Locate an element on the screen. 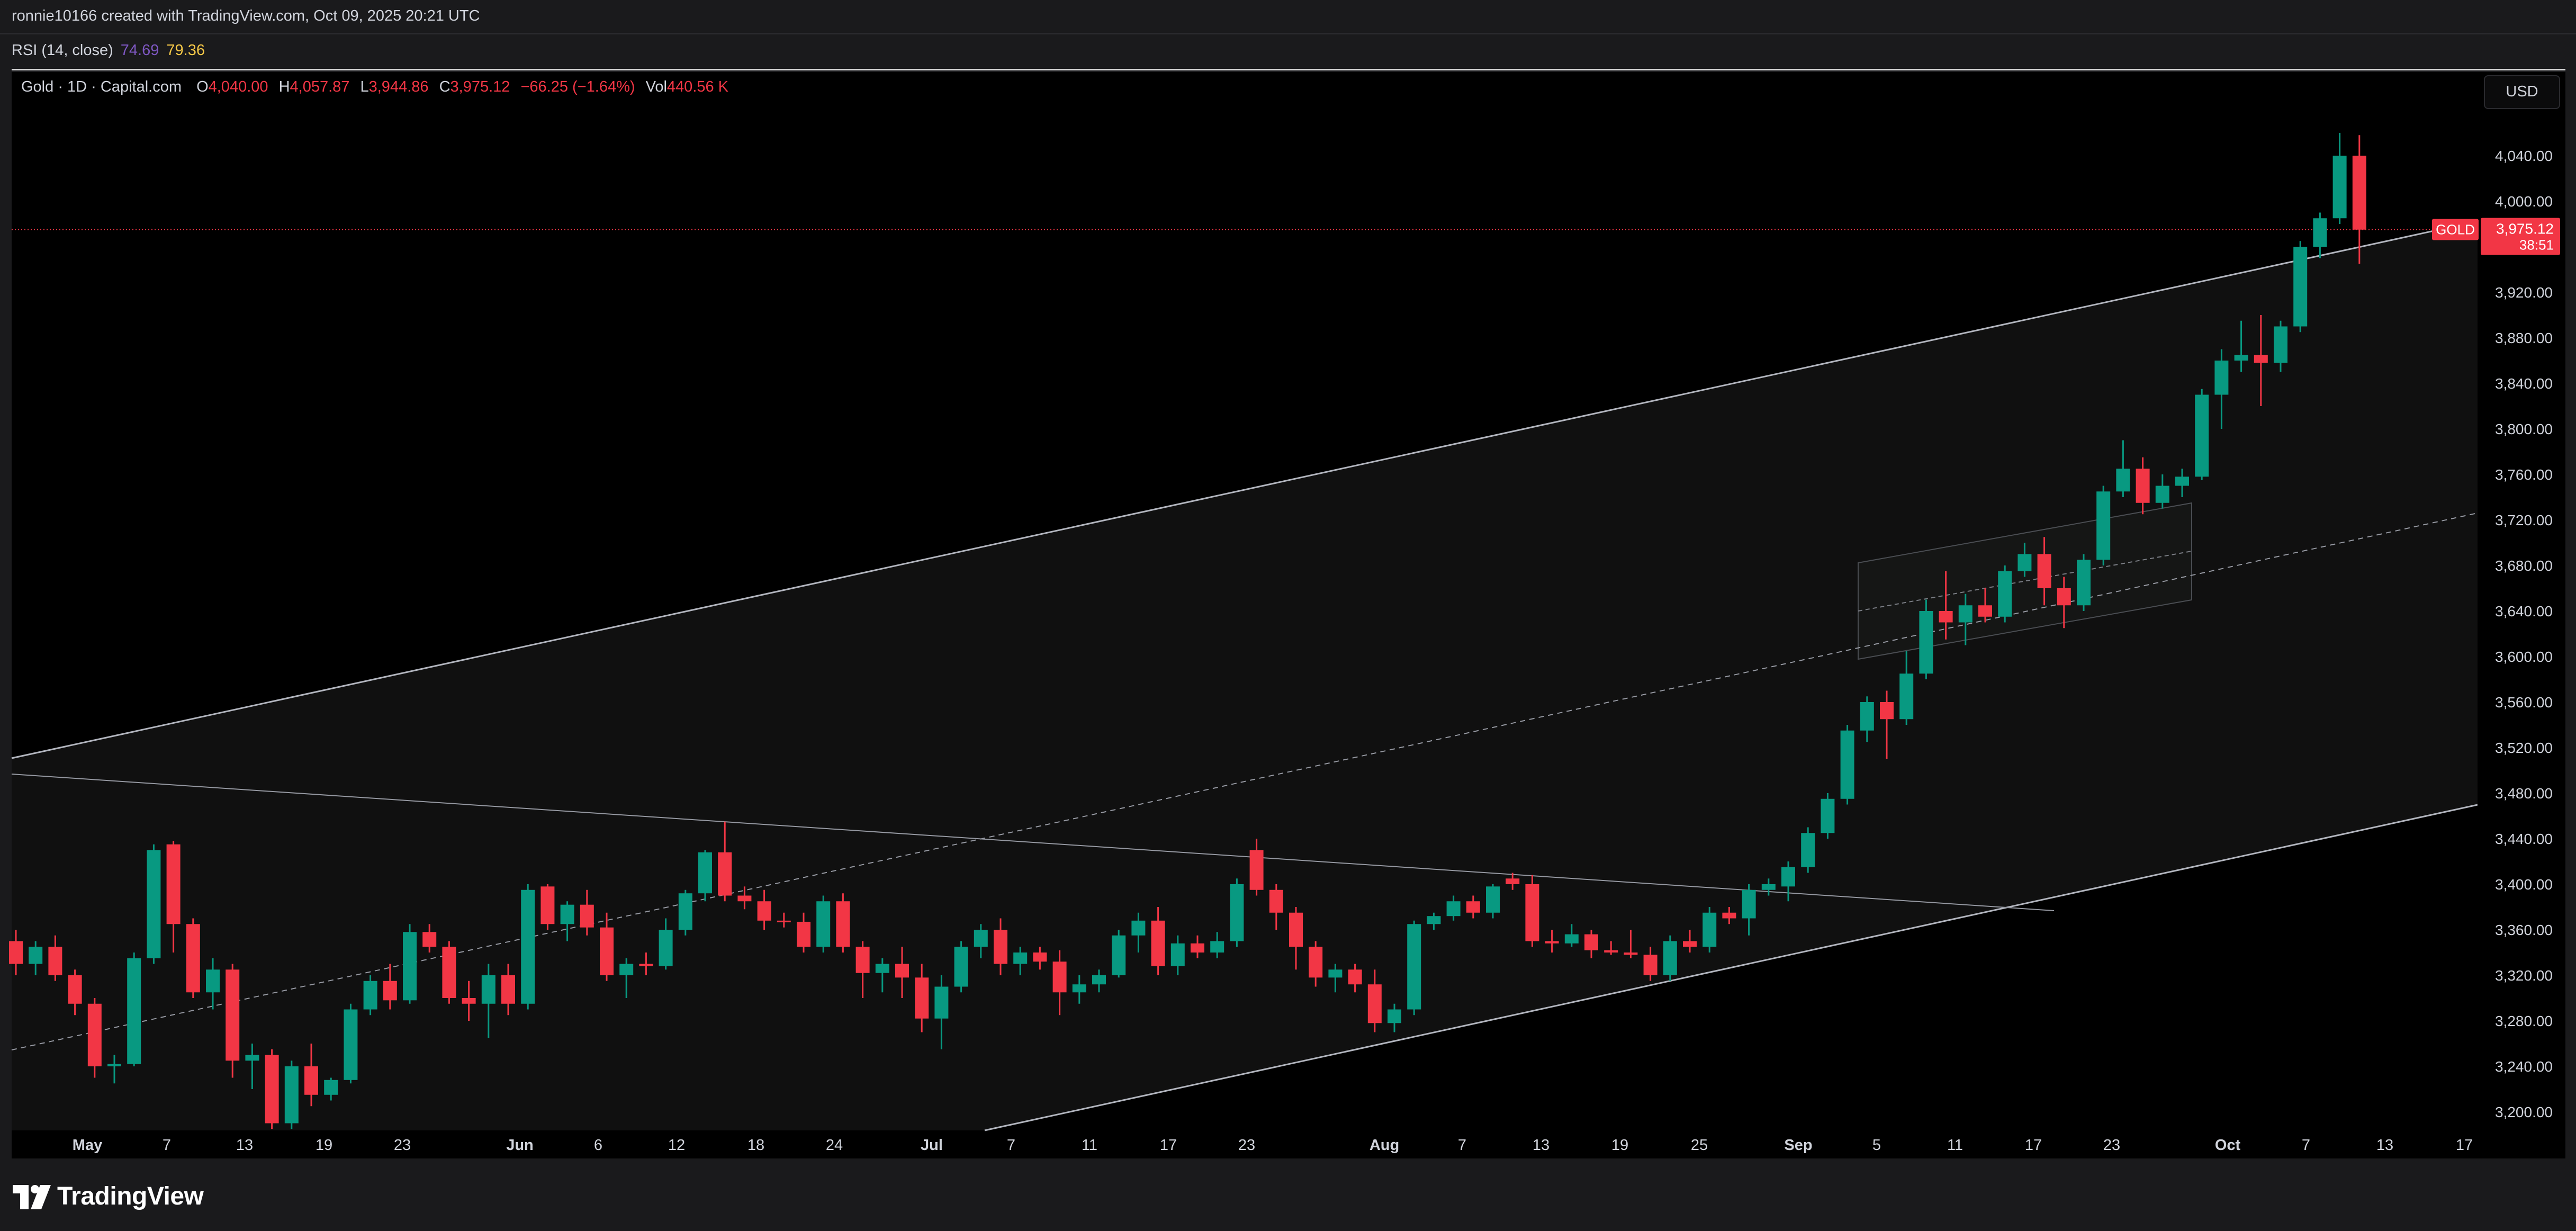  x-tick-label: 17 is located at coordinates (1168, 1145).